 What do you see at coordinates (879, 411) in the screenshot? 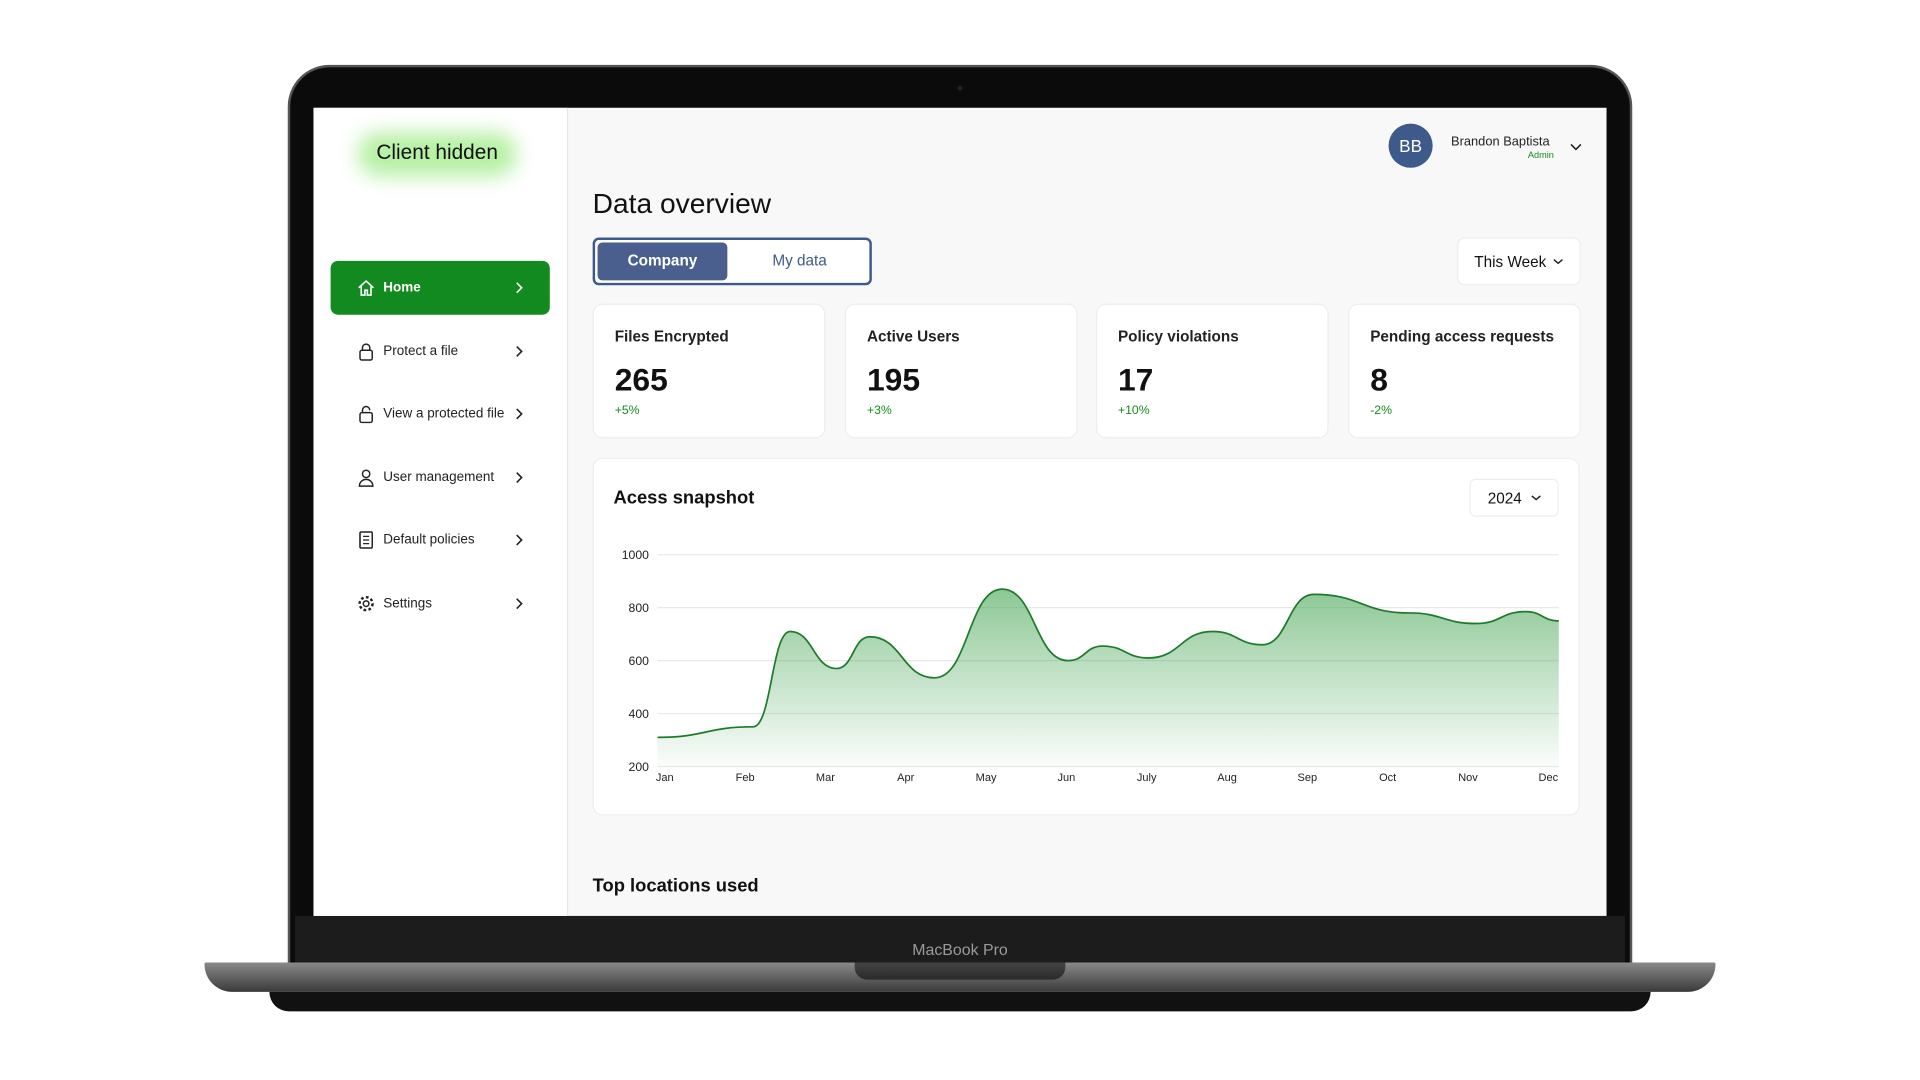
I see `stat-change: +3%` at bounding box center [879, 411].